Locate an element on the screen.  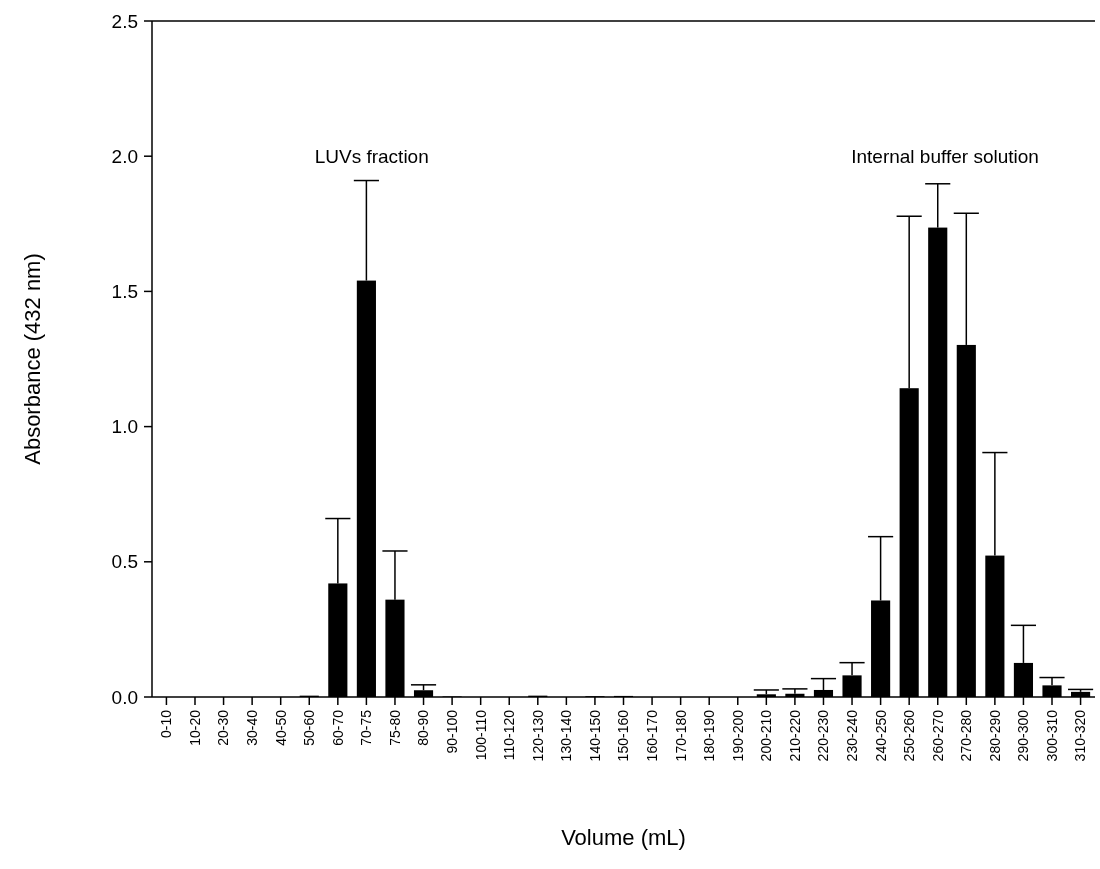
x-tick-label: 40-50 is located at coordinates (280, 727).